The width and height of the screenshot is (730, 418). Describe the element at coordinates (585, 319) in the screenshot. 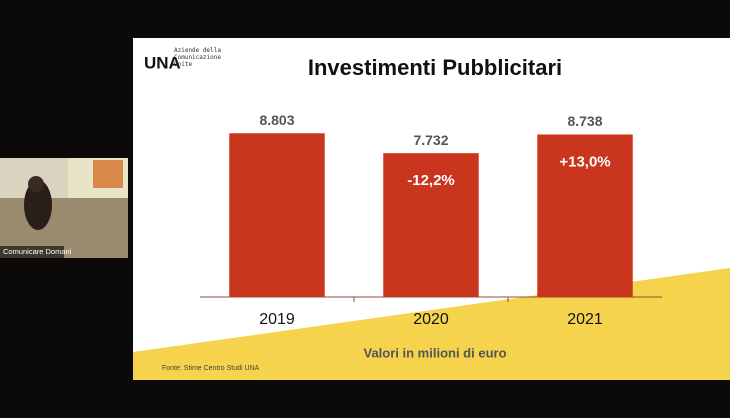

I see `x-tick-label: 2021` at that location.